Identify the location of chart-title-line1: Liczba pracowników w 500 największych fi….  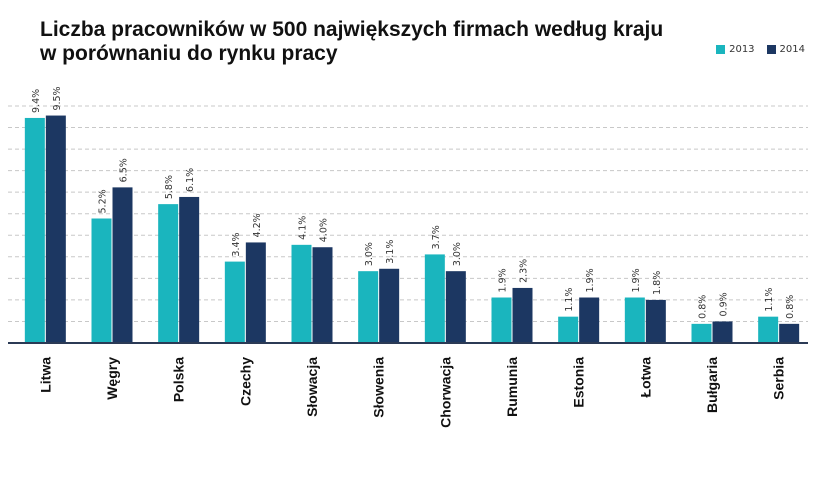
(352, 29).